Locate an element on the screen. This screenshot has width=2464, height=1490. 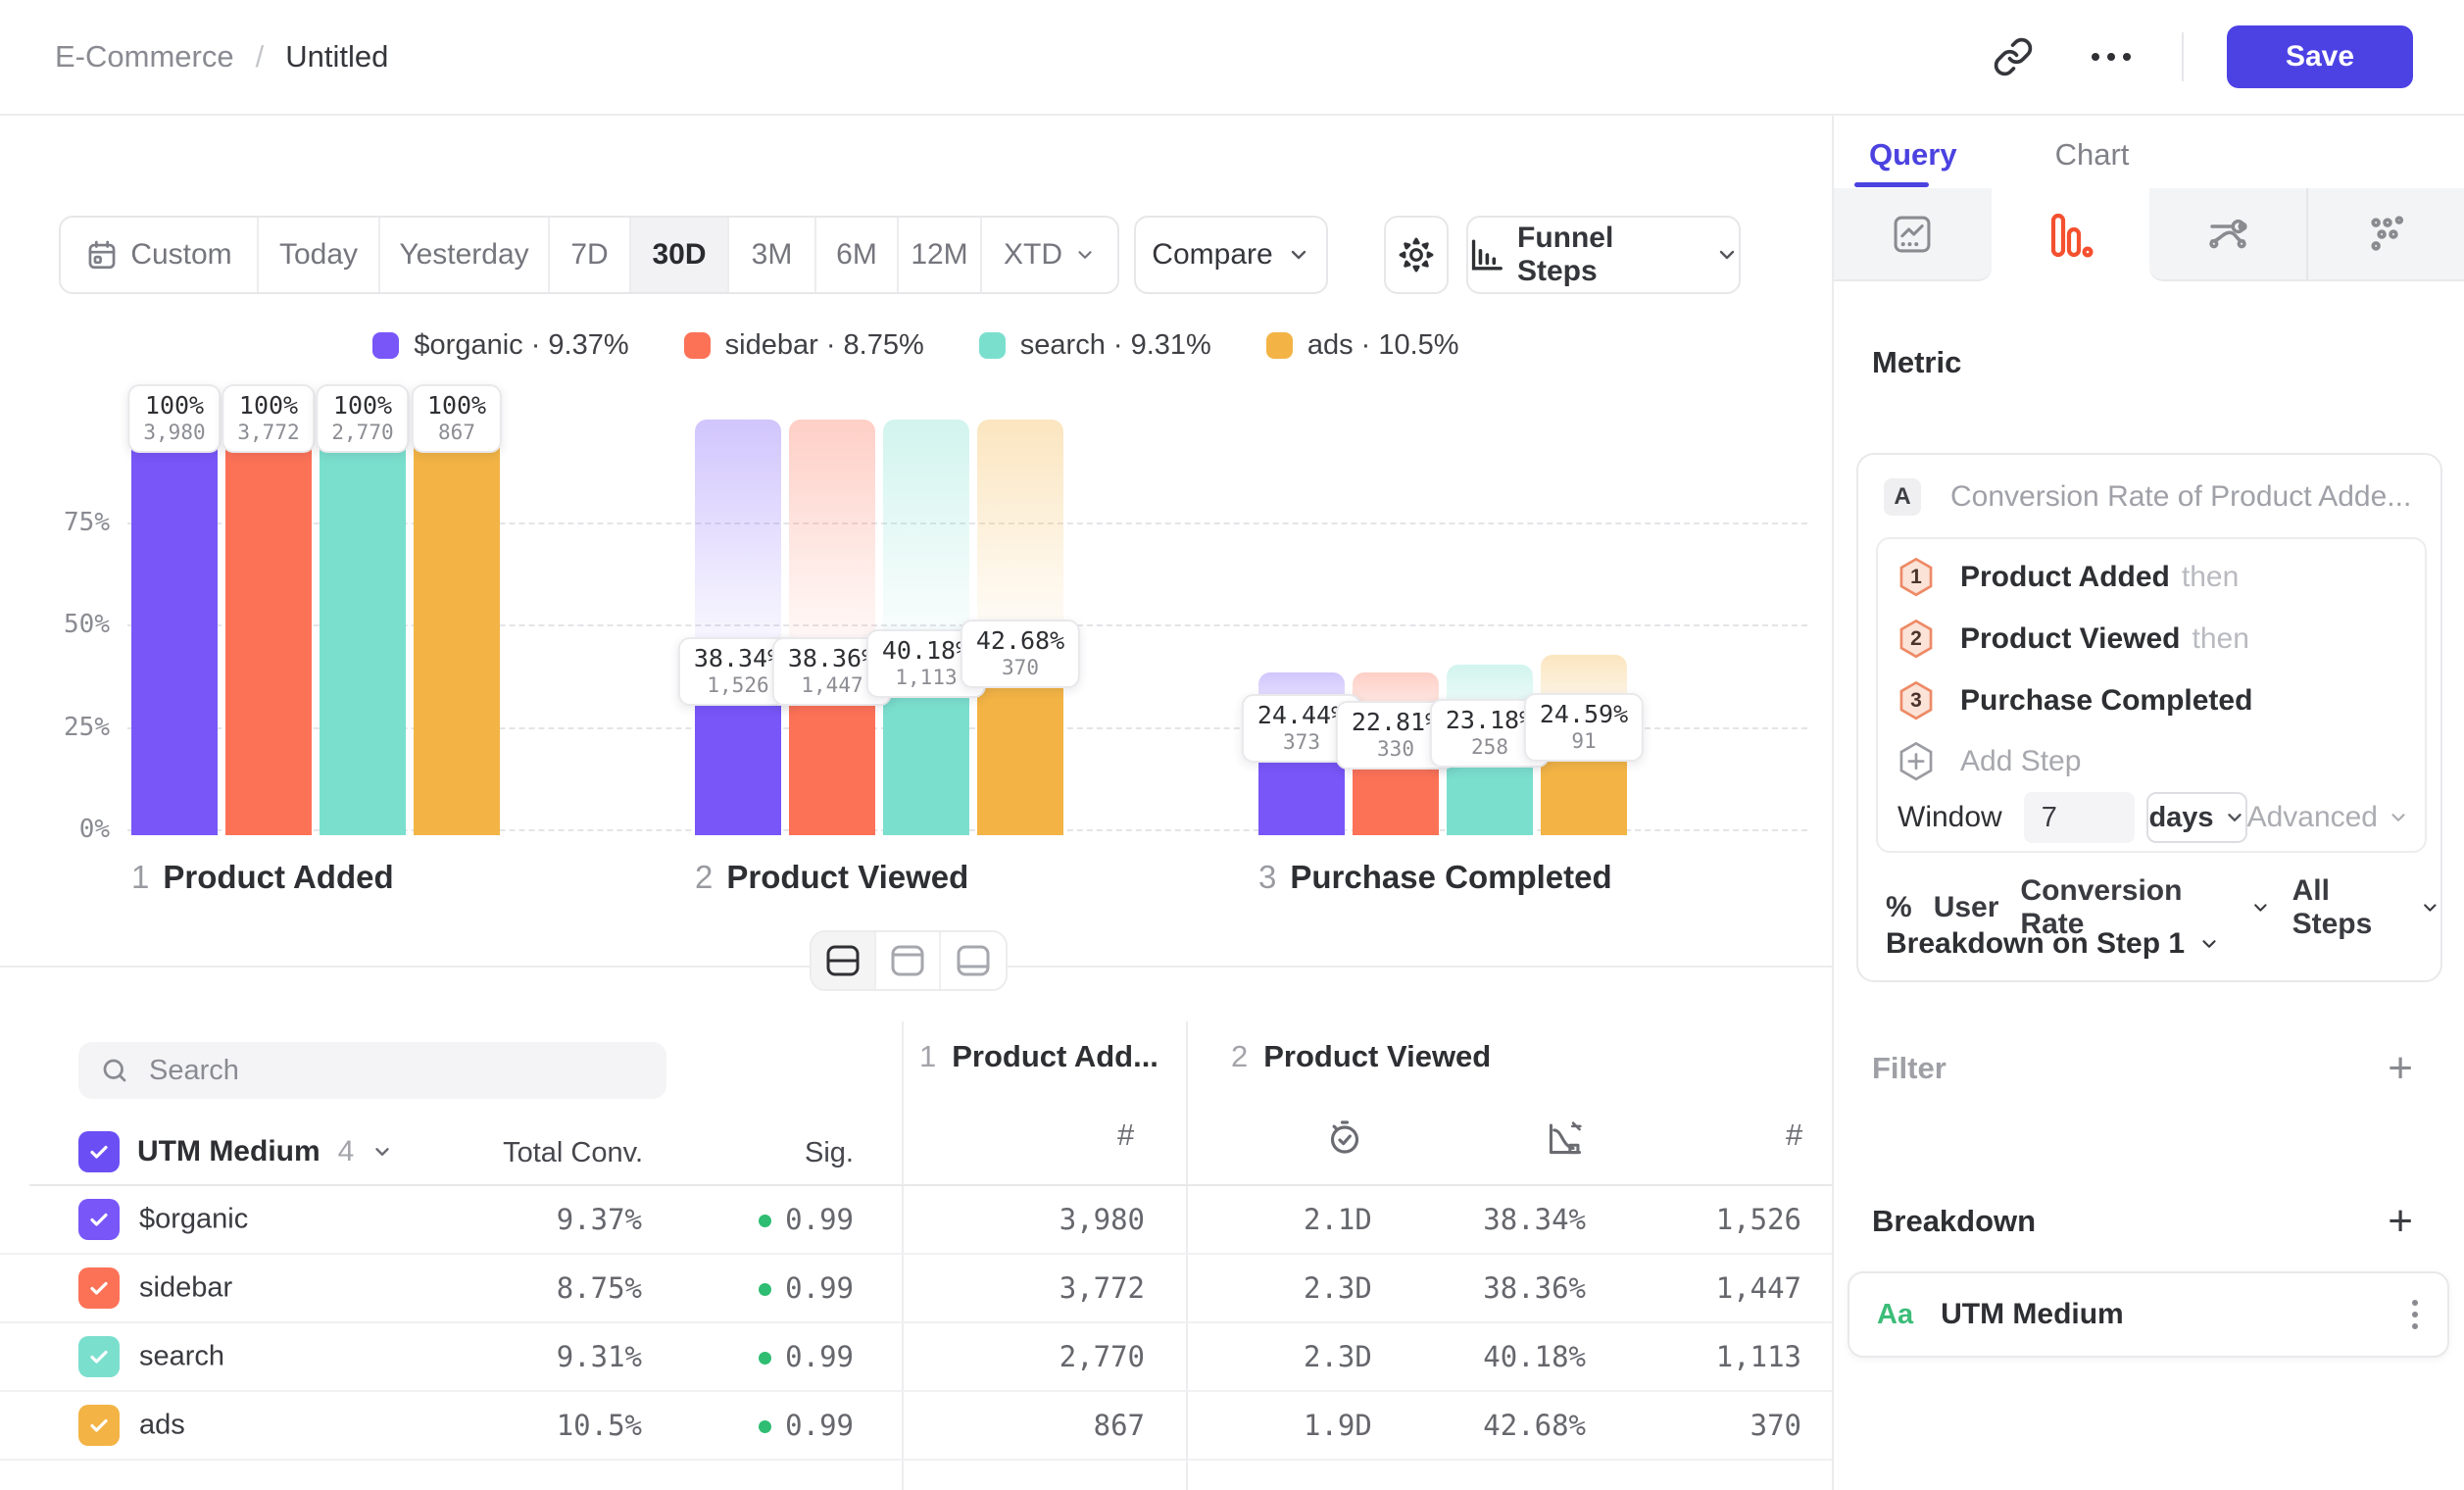
column-total-conversion: Total Conv. is located at coordinates (573, 1152).